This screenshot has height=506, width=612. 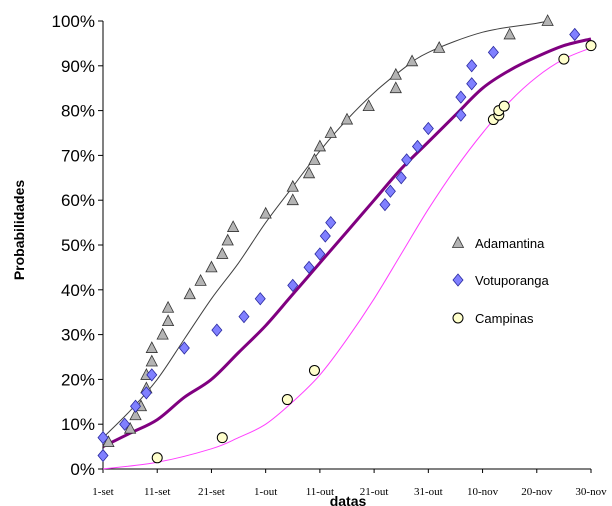 I want to click on legend-marker-campinas, so click(x=458, y=318).